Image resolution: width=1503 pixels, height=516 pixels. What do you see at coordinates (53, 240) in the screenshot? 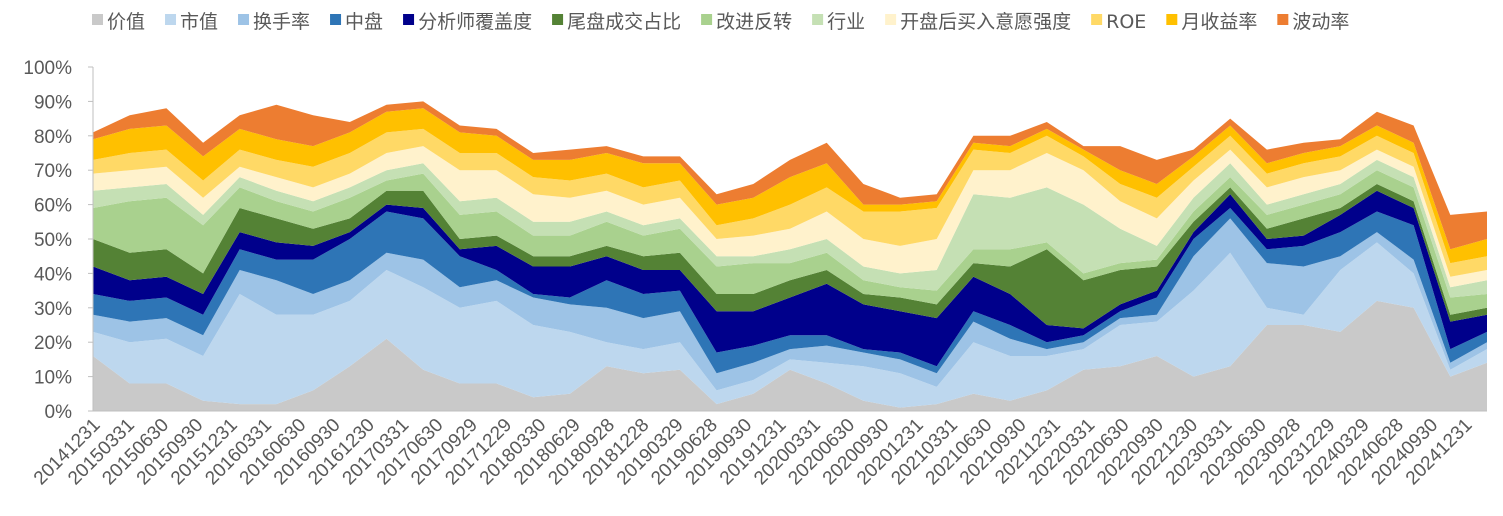
I see `y-tick-label-5: 50%` at bounding box center [53, 240].